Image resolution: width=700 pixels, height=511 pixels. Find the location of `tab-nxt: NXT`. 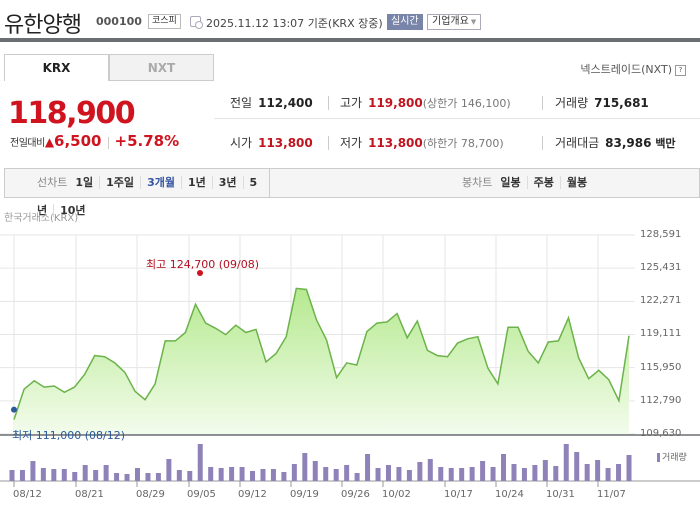

tab-nxt: NXT is located at coordinates (161, 67).